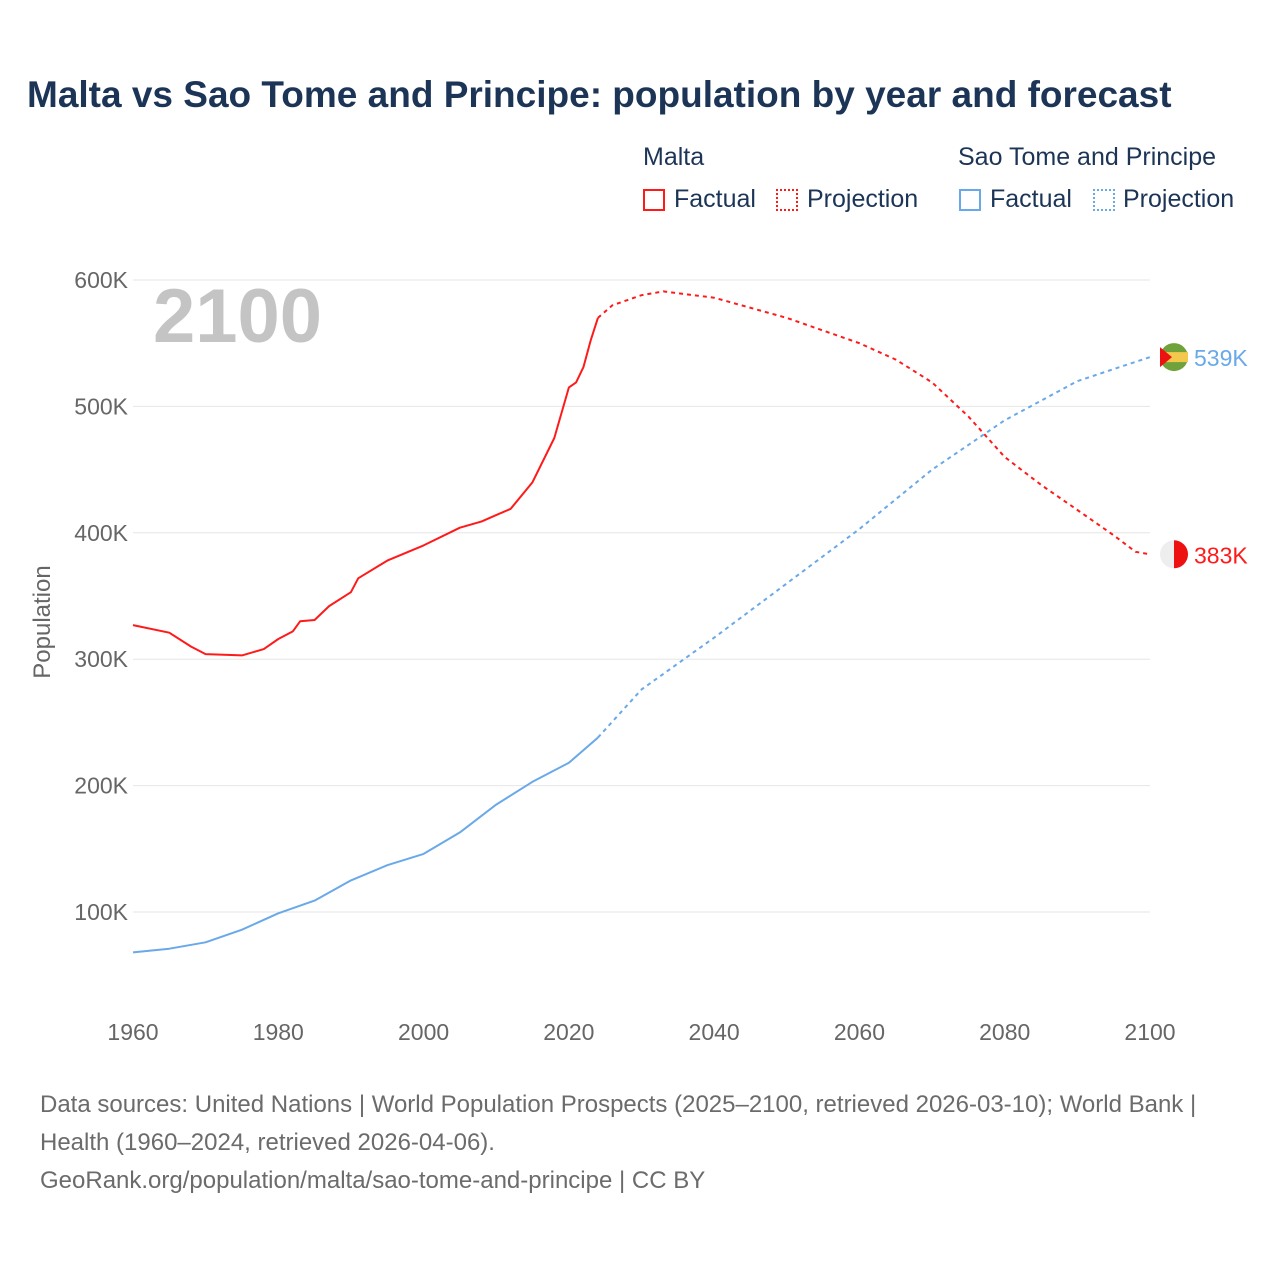 Image resolution: width=1280 pixels, height=1280 pixels. What do you see at coordinates (101, 533) in the screenshot?
I see `y-tick-label: 400K` at bounding box center [101, 533].